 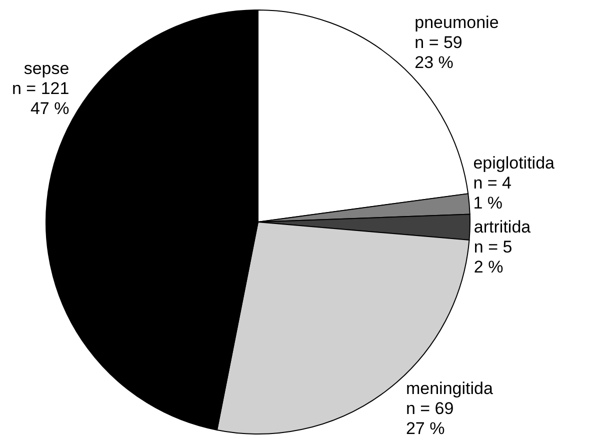 What do you see at coordinates (41, 98) in the screenshot?
I see `data-label: n = 121 47 %` at bounding box center [41, 98].